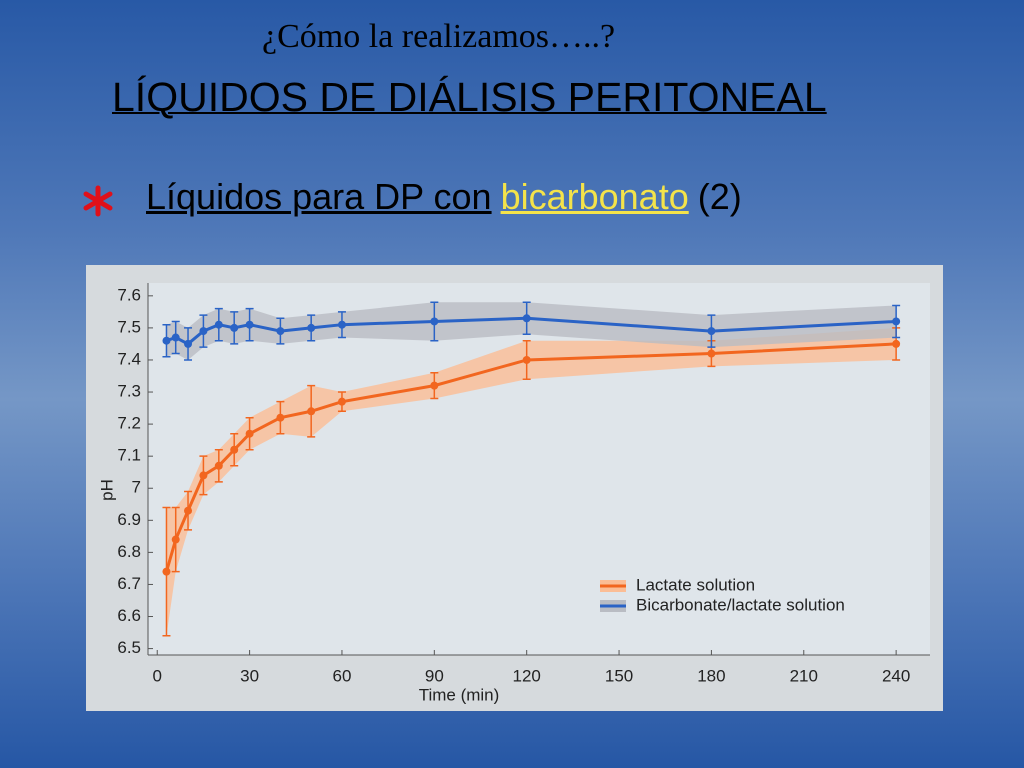 The height and width of the screenshot is (768, 1024). I want to click on legend-label: Bicarbonate/lactate solution, so click(740, 604).